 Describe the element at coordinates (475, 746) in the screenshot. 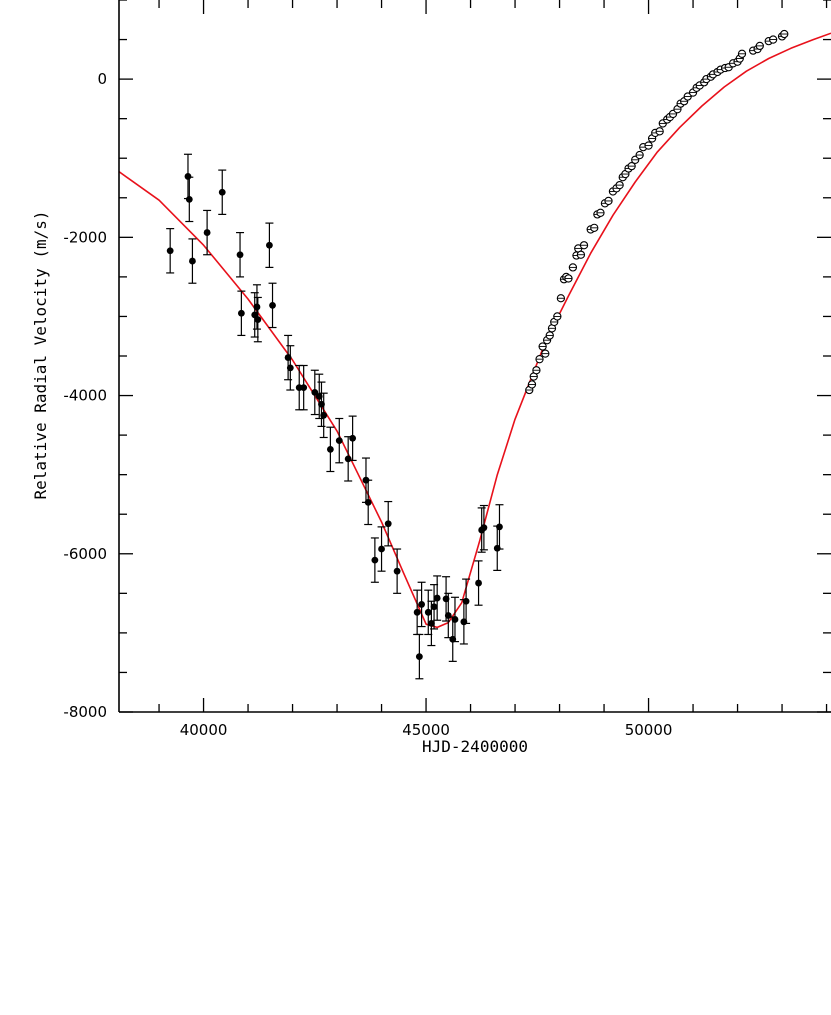

I see `x-axis-title: HJD-2400000` at that location.